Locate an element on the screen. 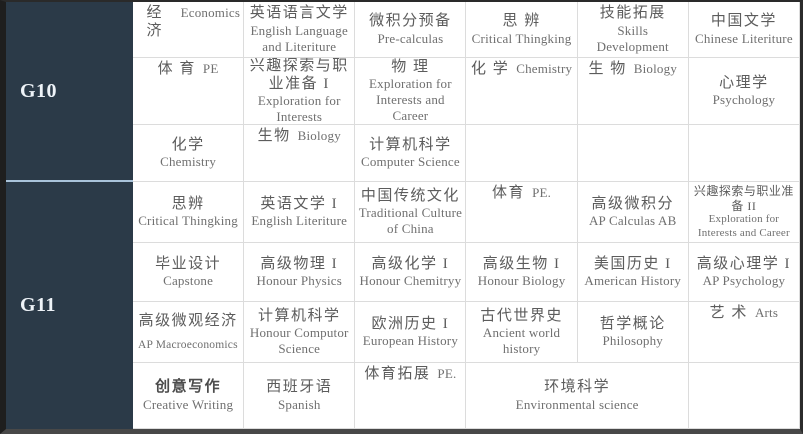 The image size is (803, 434). course-name-en: Exploration for Interests is located at coordinates (299, 109).